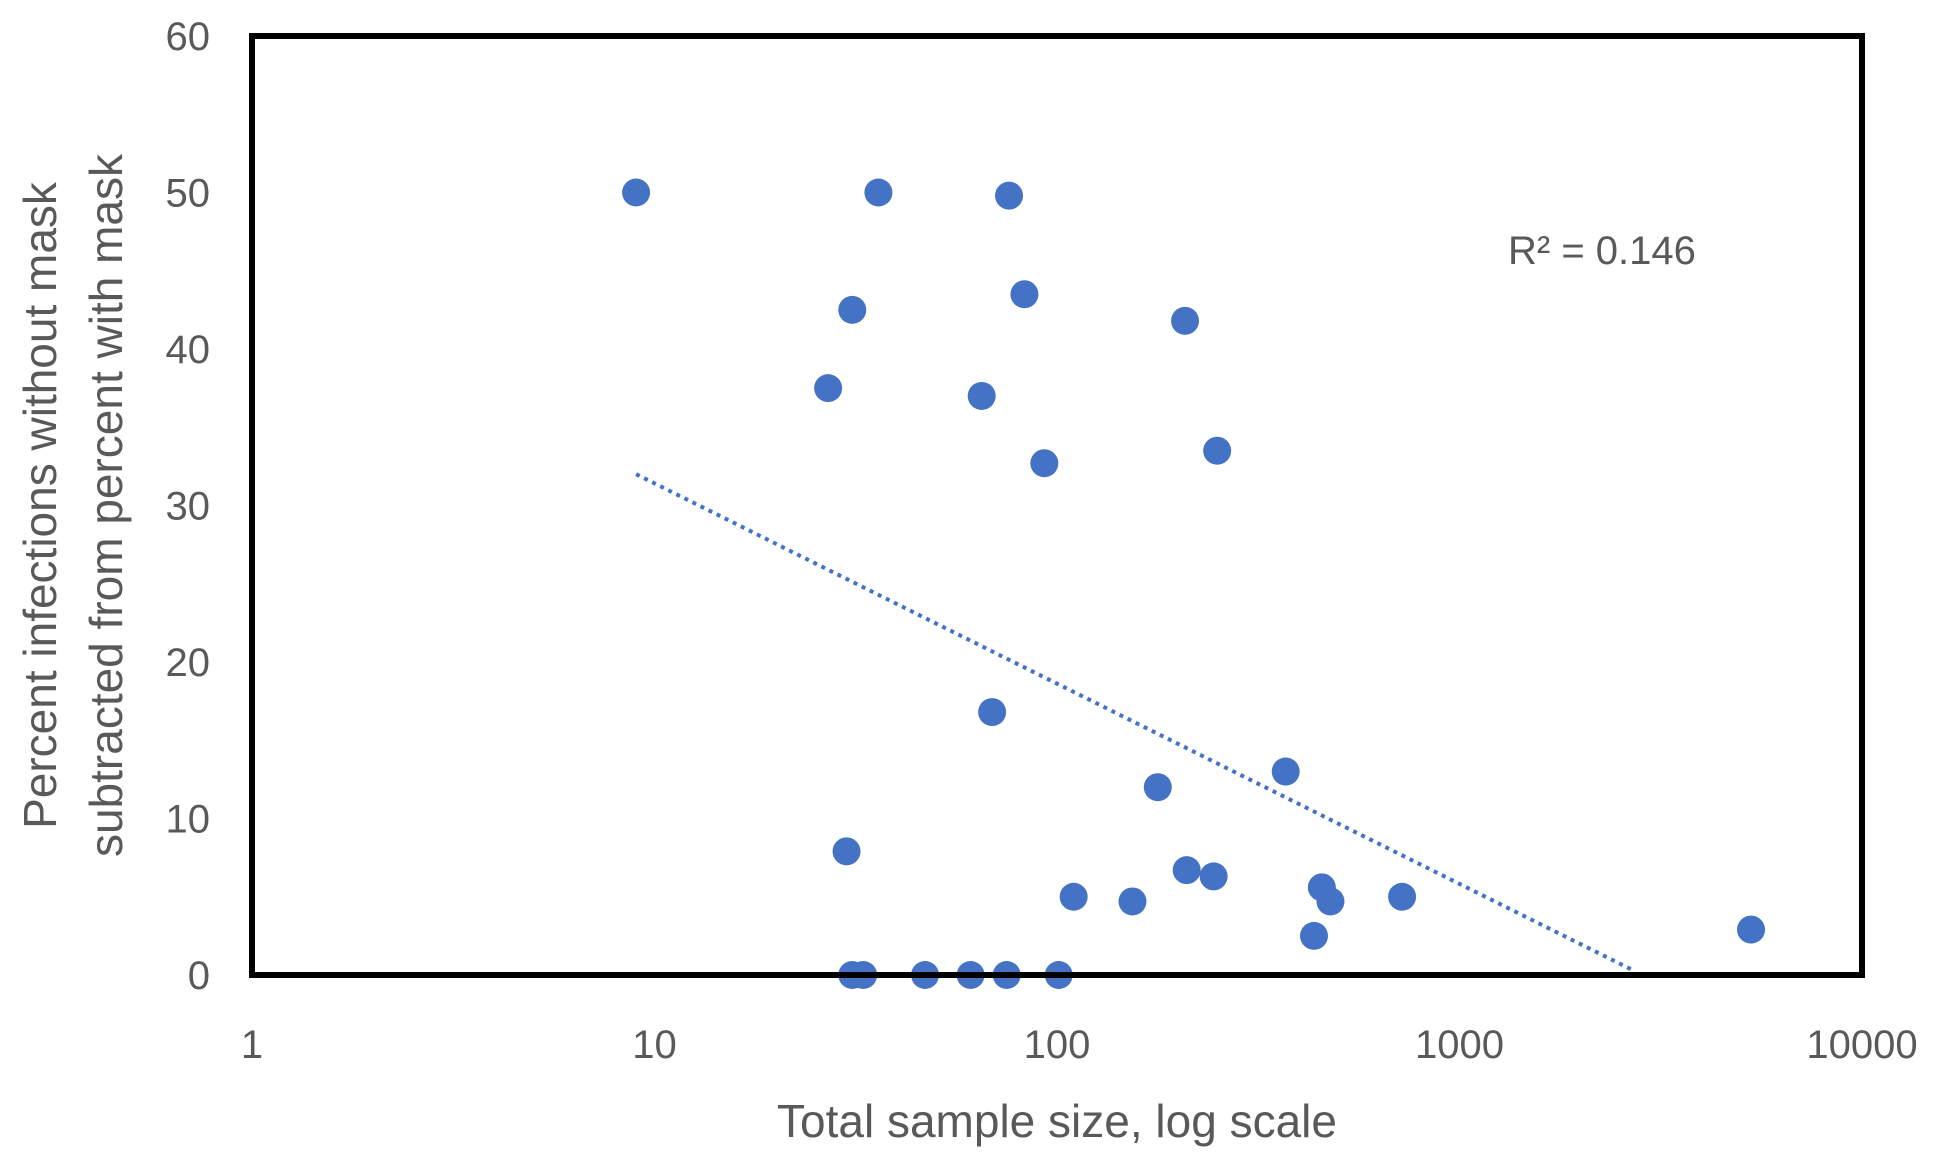 This screenshot has height=1152, width=1936. What do you see at coordinates (188, 37) in the screenshot?
I see `y-tick-label: 60` at bounding box center [188, 37].